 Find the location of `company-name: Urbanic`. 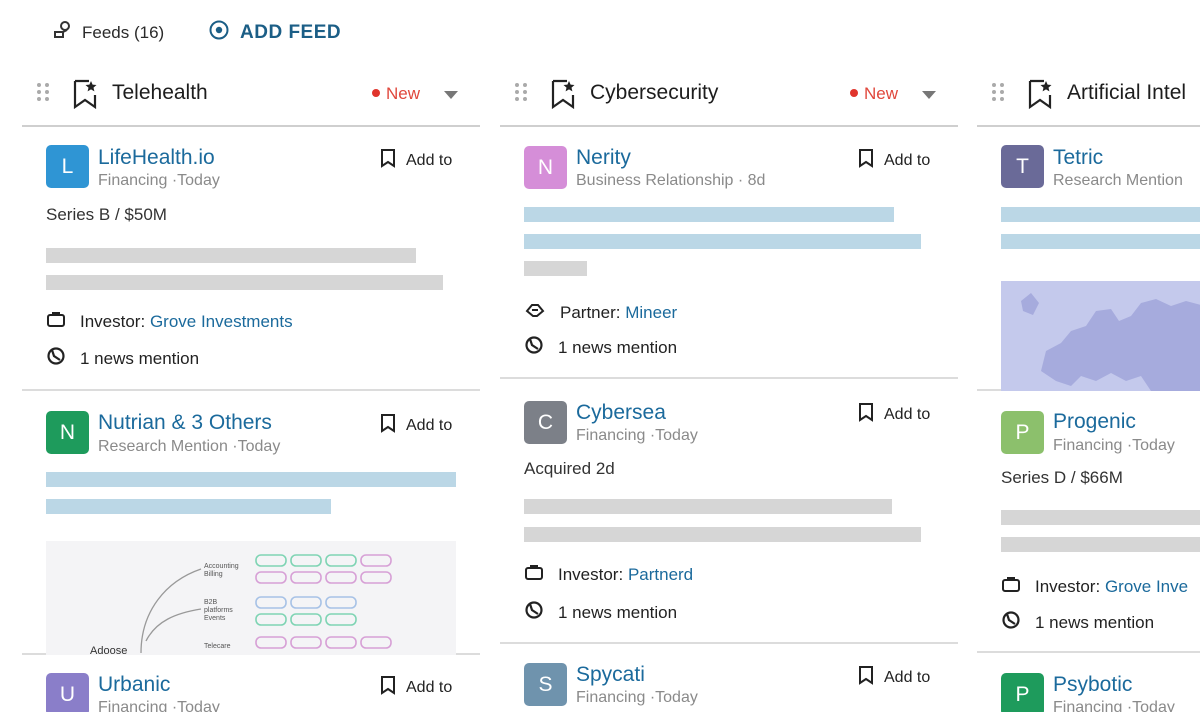

company-name: Urbanic is located at coordinates (134, 684).